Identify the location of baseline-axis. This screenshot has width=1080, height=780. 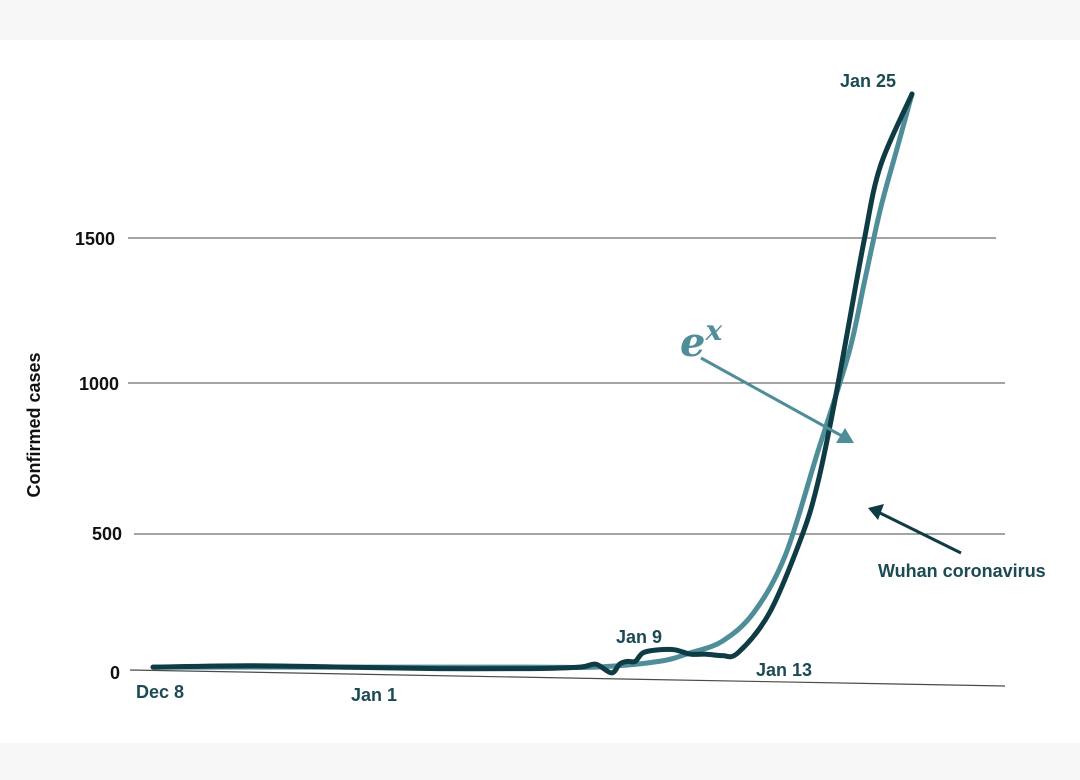
(567, 678).